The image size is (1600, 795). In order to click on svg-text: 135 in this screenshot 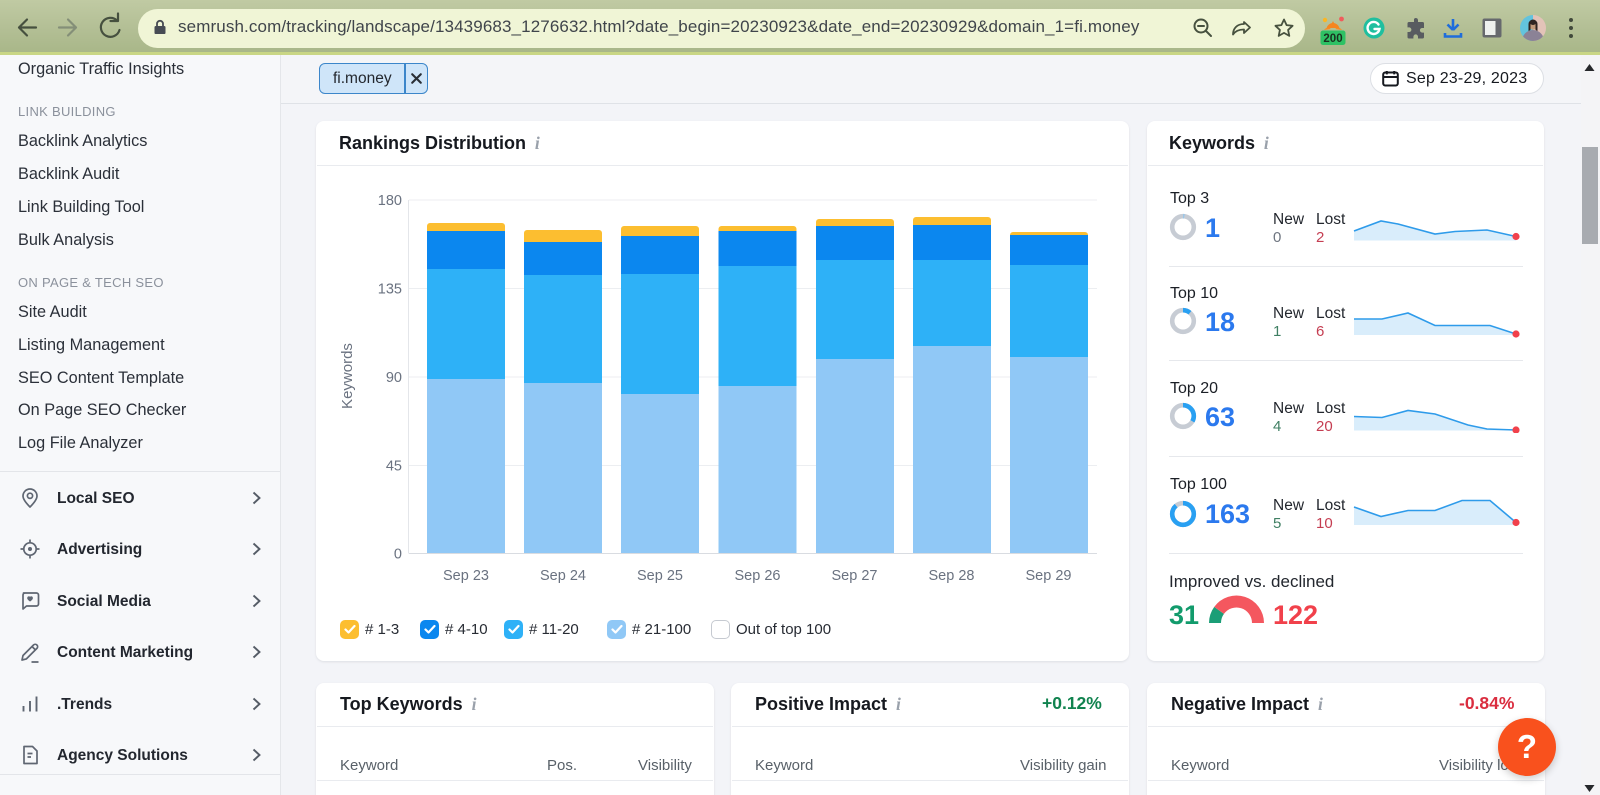, I will do `click(390, 290)`.